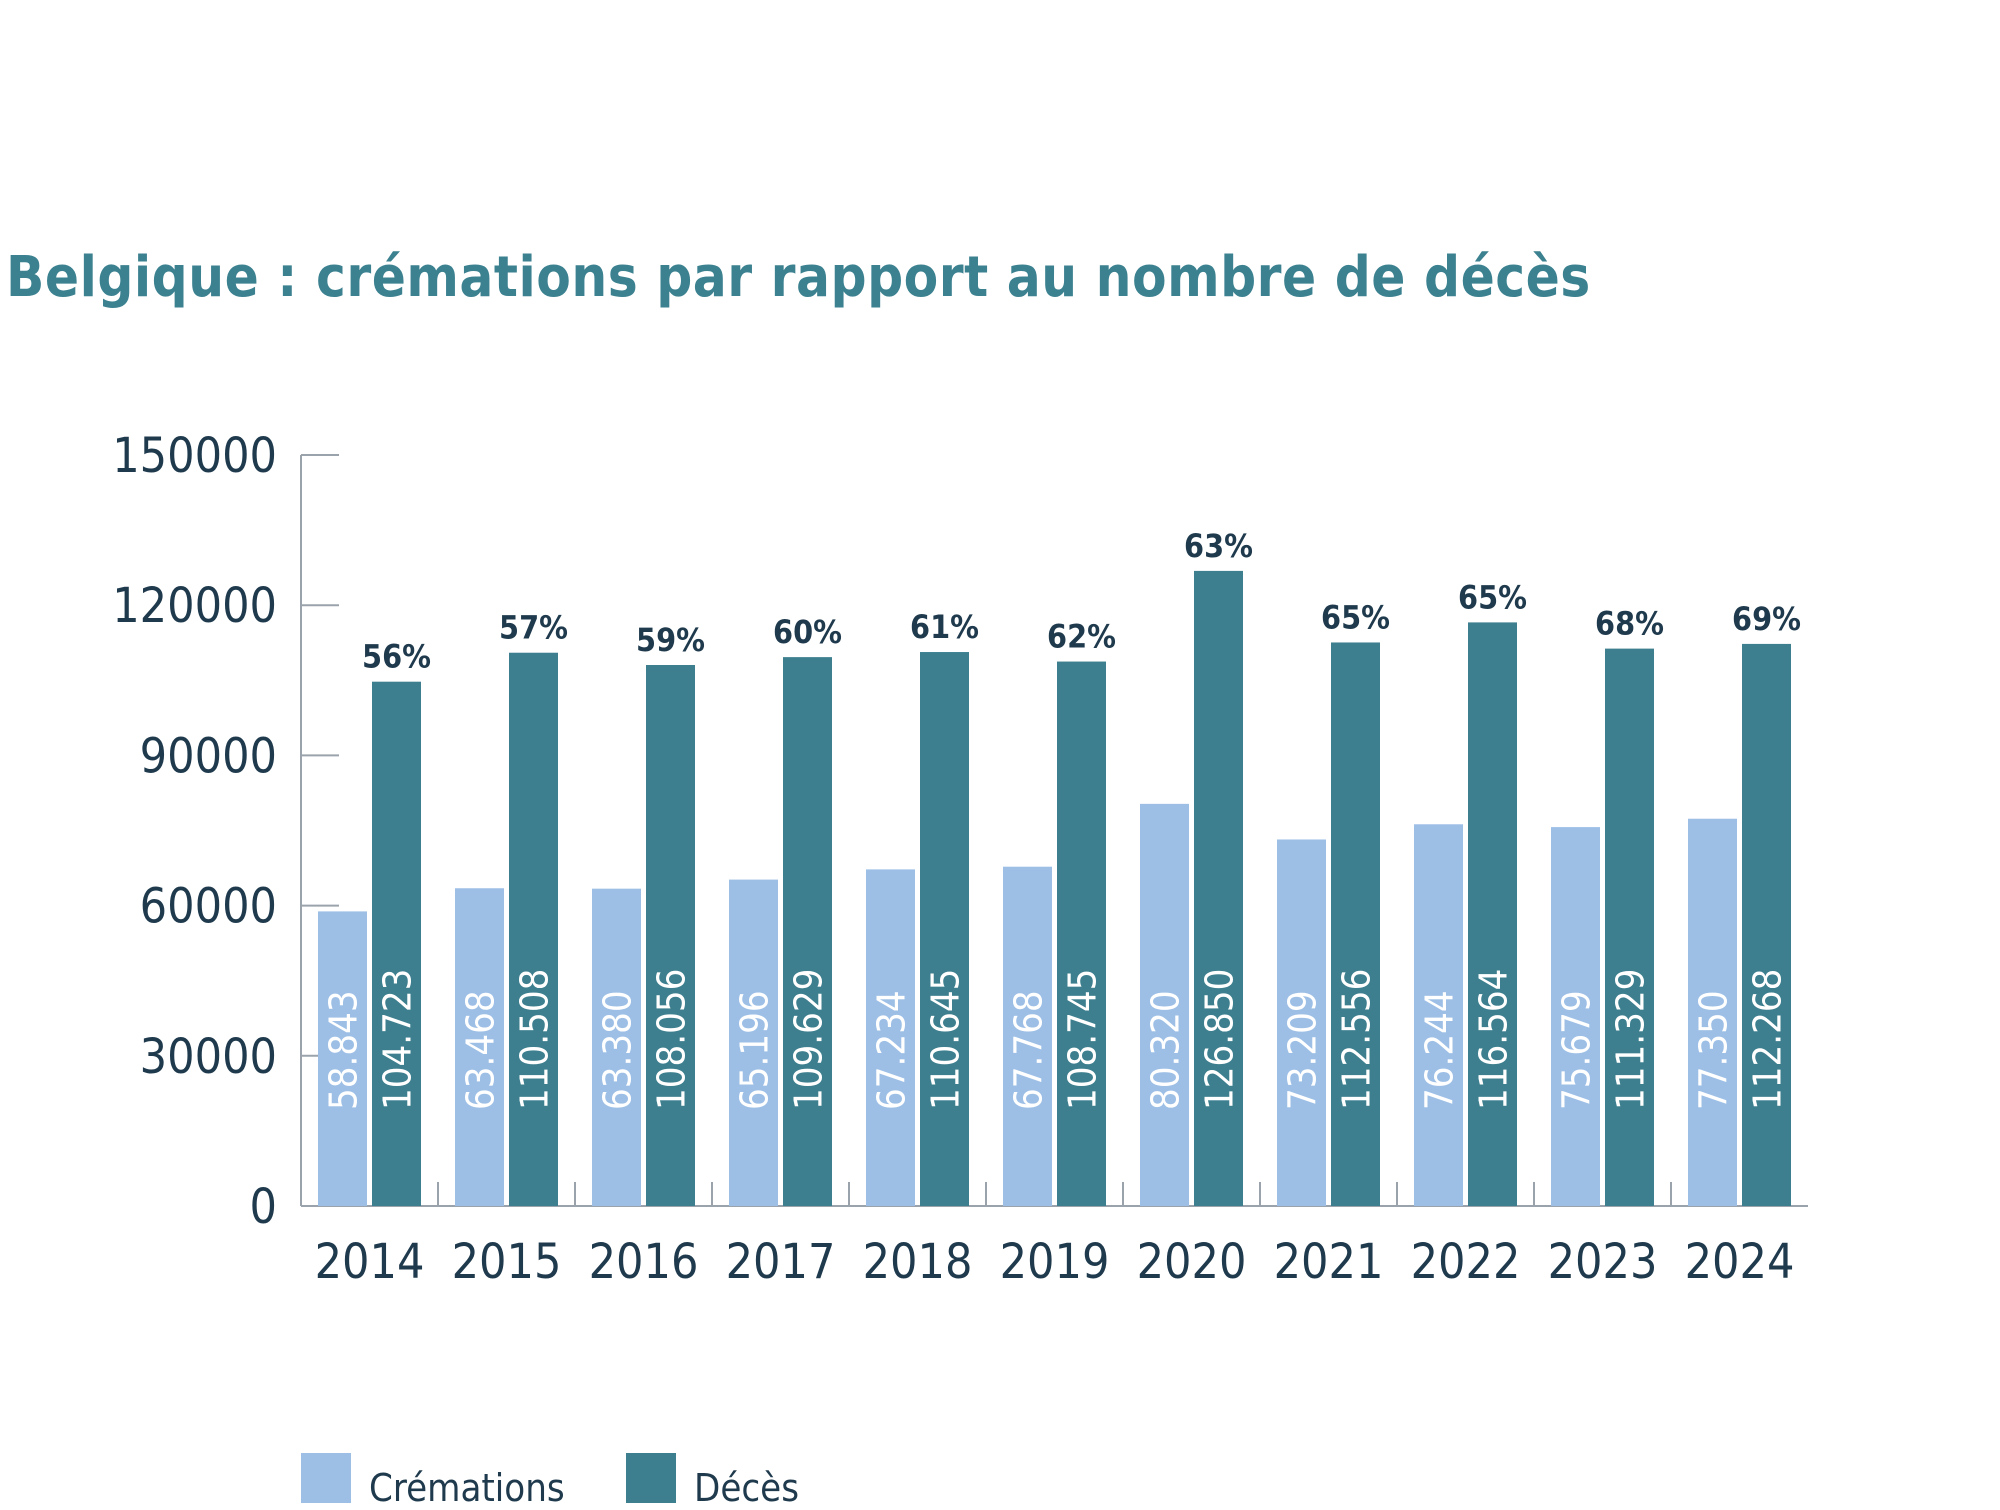 Image resolution: width=2000 pixels, height=1510 pixels. Describe the element at coordinates (1740, 1262) in the screenshot. I see `x-tick-label: 2024` at that location.